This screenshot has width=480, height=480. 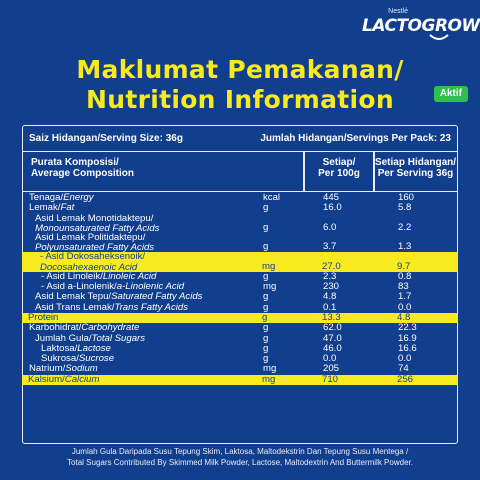 What do you see at coordinates (404, 317) in the screenshot?
I see `value-per-serving: 4.8` at bounding box center [404, 317].